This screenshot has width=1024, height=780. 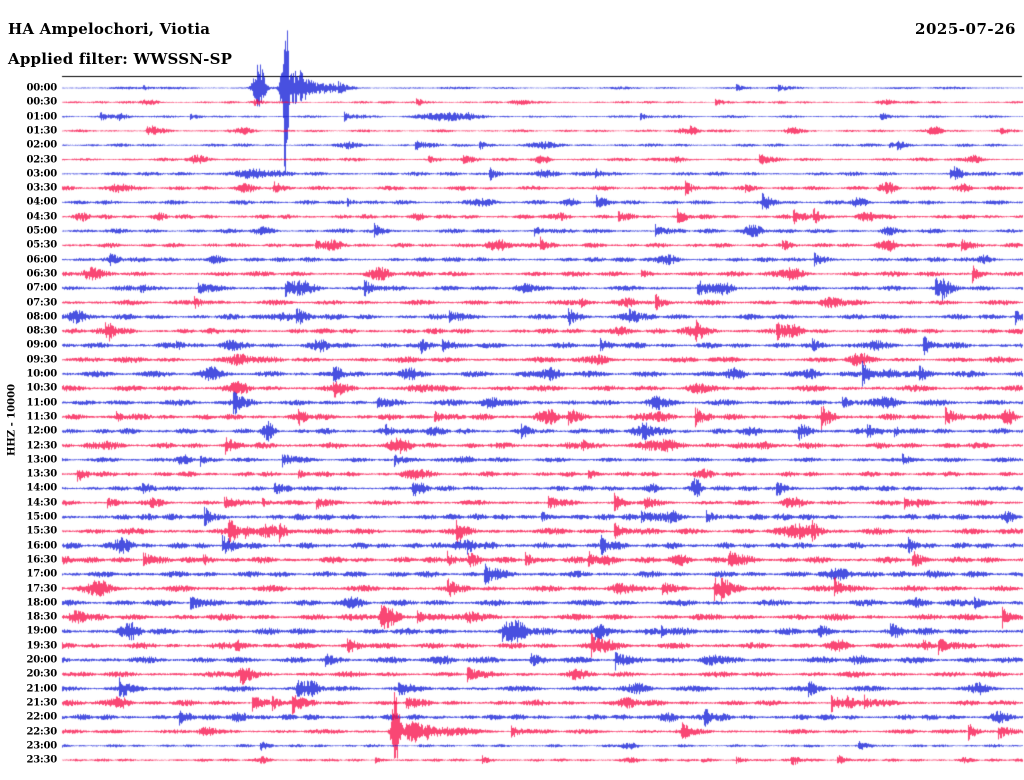 What do you see at coordinates (41, 274) in the screenshot?
I see `time-label: 06:30` at bounding box center [41, 274].